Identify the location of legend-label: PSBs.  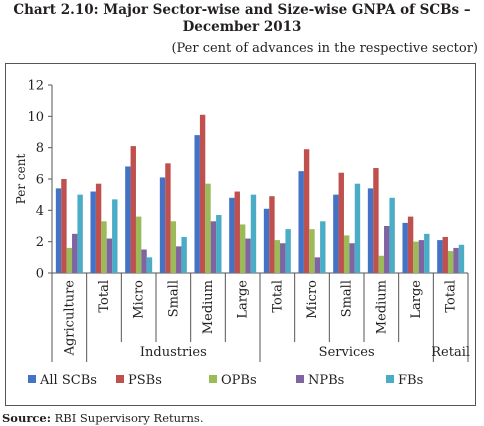
(145, 380).